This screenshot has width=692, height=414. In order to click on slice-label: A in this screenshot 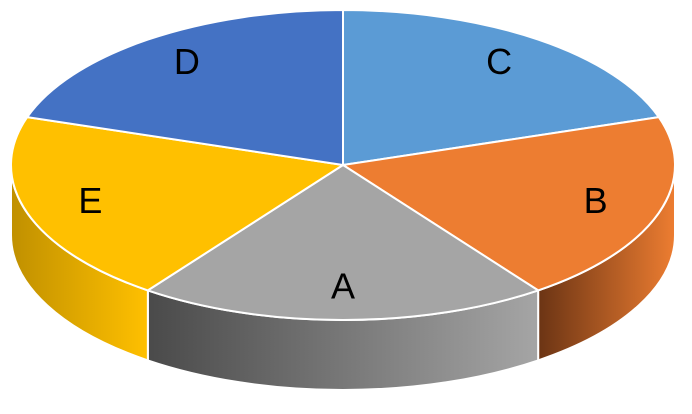, I will do `click(343, 286)`.